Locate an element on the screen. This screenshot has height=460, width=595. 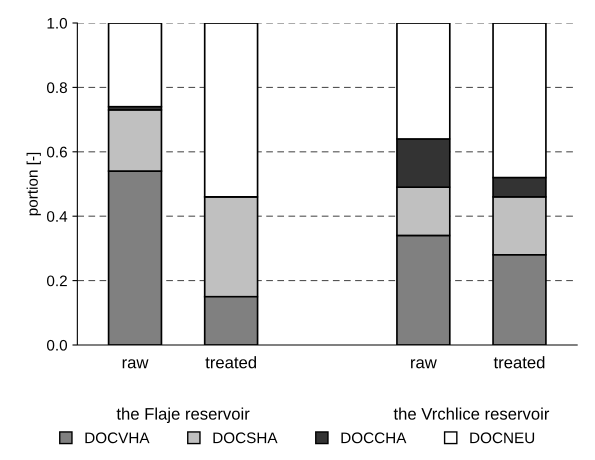
legend-label: DOCCHA is located at coordinates (373, 438).